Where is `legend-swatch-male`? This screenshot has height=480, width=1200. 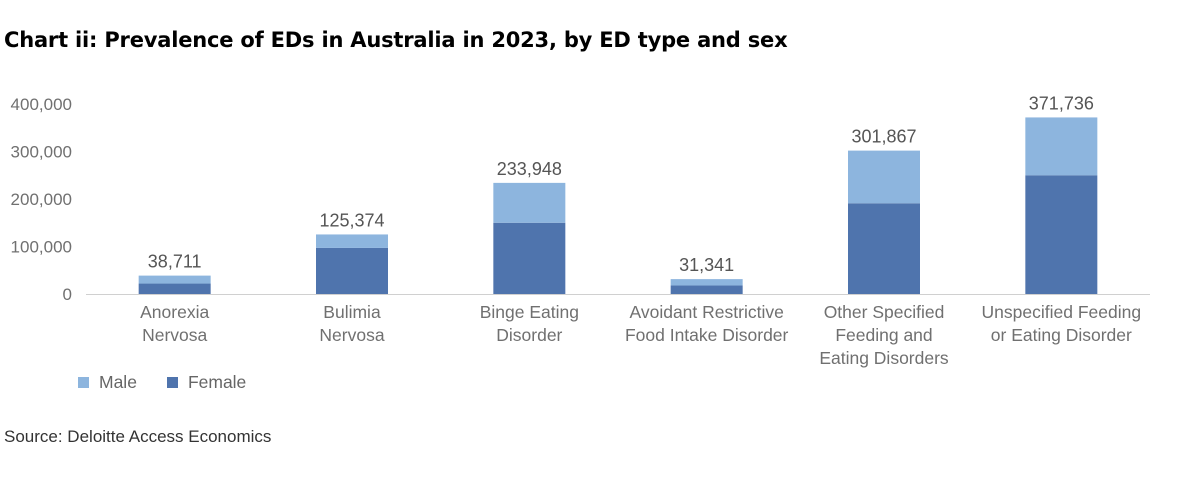 legend-swatch-male is located at coordinates (83, 382).